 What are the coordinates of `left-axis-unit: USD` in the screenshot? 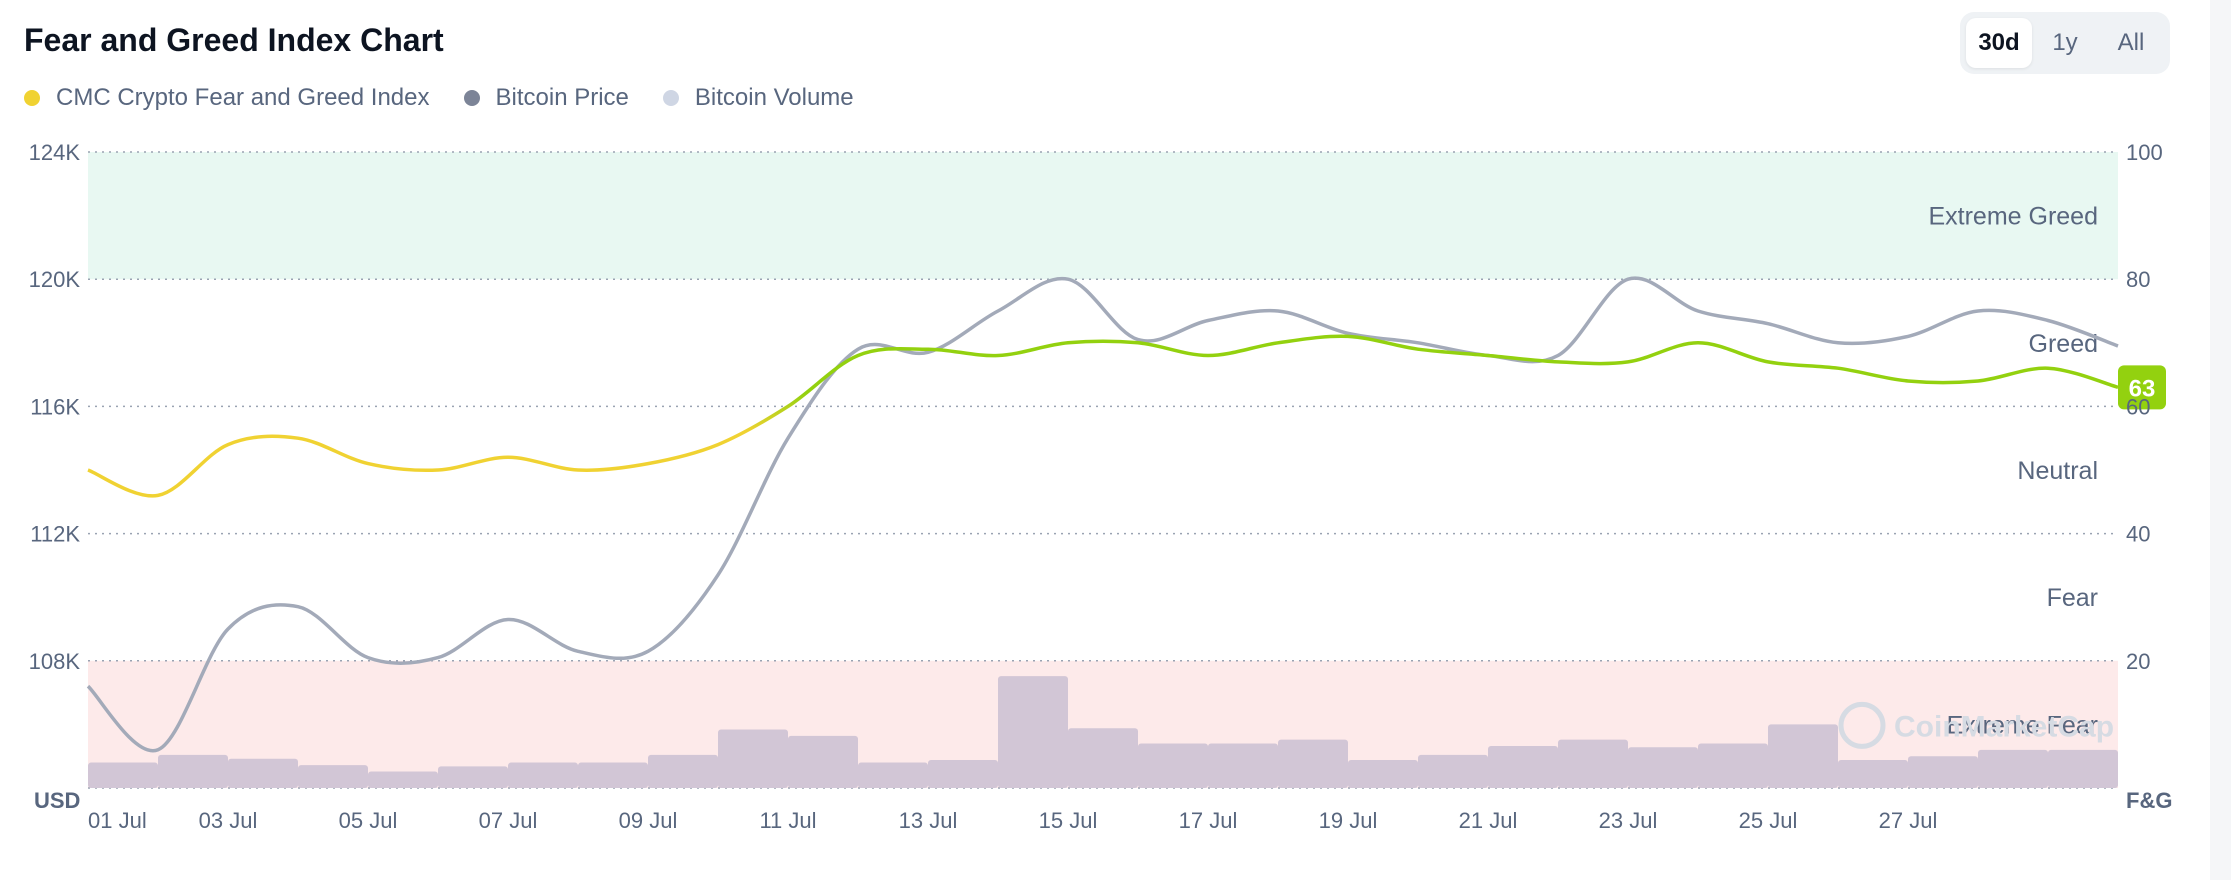 It's located at (57, 800).